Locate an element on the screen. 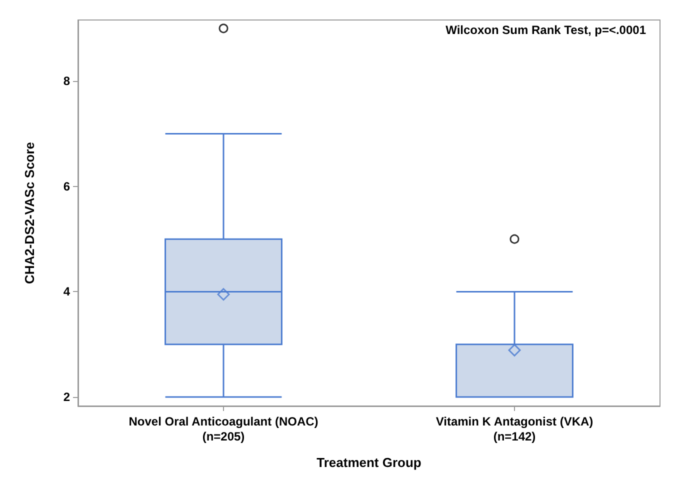  annotation: Wilcoxon Sum Rank Test, p=<.0001 is located at coordinates (546, 30).